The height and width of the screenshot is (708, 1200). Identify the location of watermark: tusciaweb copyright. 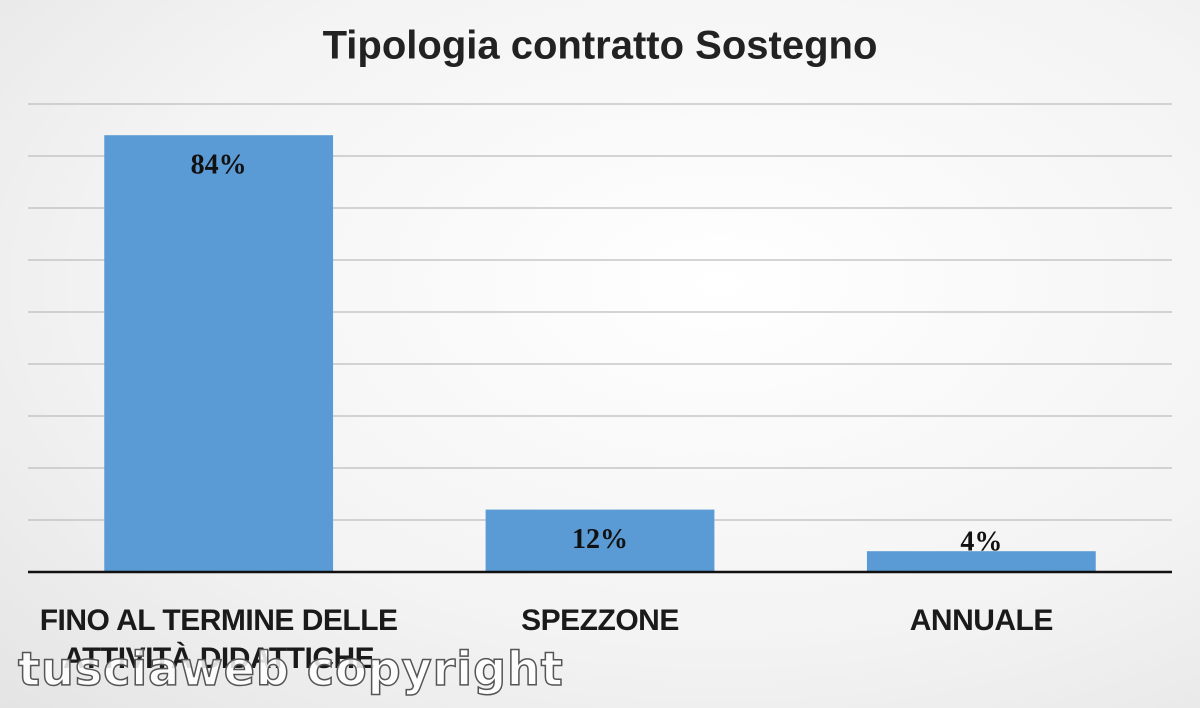
(290, 669).